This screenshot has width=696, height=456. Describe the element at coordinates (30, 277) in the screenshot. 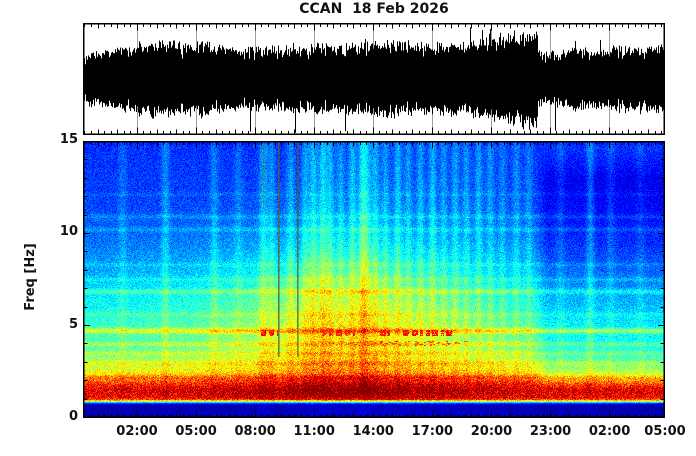

I see `freq-axis-label: Freq [Hz]` at that location.